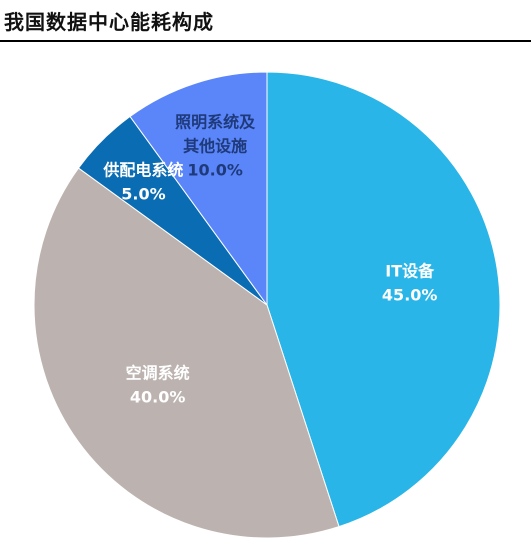  Describe the element at coordinates (142, 169) in the screenshot. I see `slice-name-label: 供配电系统` at that location.